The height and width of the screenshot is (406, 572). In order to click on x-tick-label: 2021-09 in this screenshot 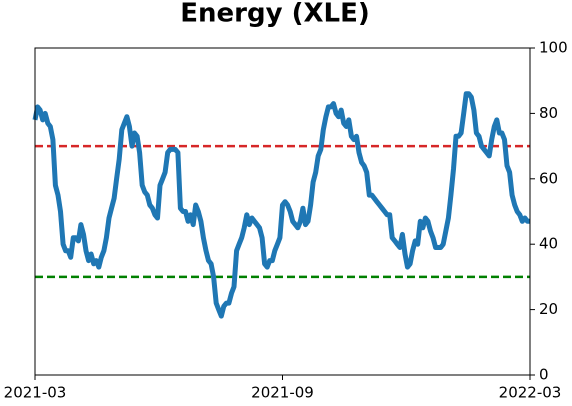, I will do `click(282, 393)`.